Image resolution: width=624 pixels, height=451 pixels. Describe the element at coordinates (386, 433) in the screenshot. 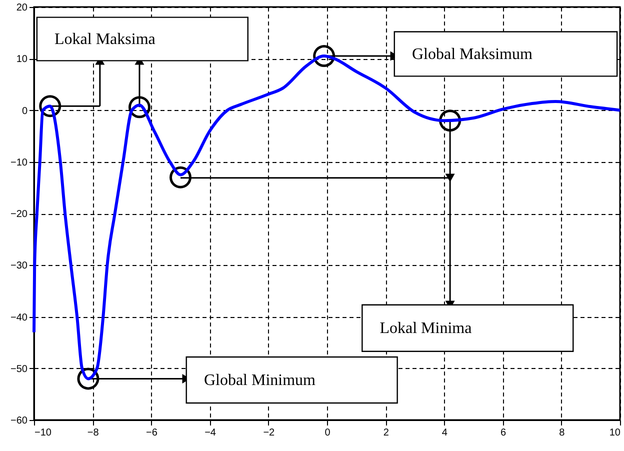

I see `x-tick-label: 2` at that location.